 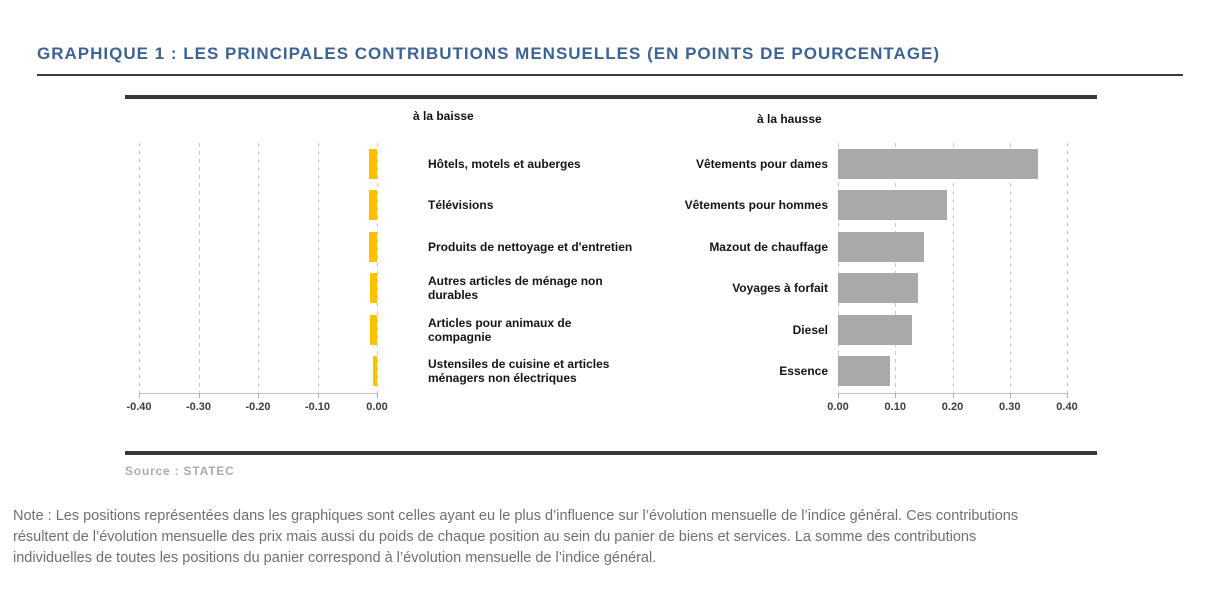 I want to click on category-label: Voyages à forfait, so click(x=780, y=288).